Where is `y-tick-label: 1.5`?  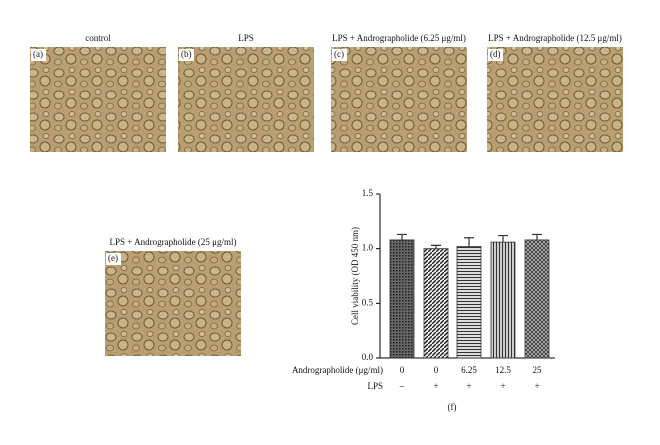 y-tick-label: 1.5 is located at coordinates (368, 193).